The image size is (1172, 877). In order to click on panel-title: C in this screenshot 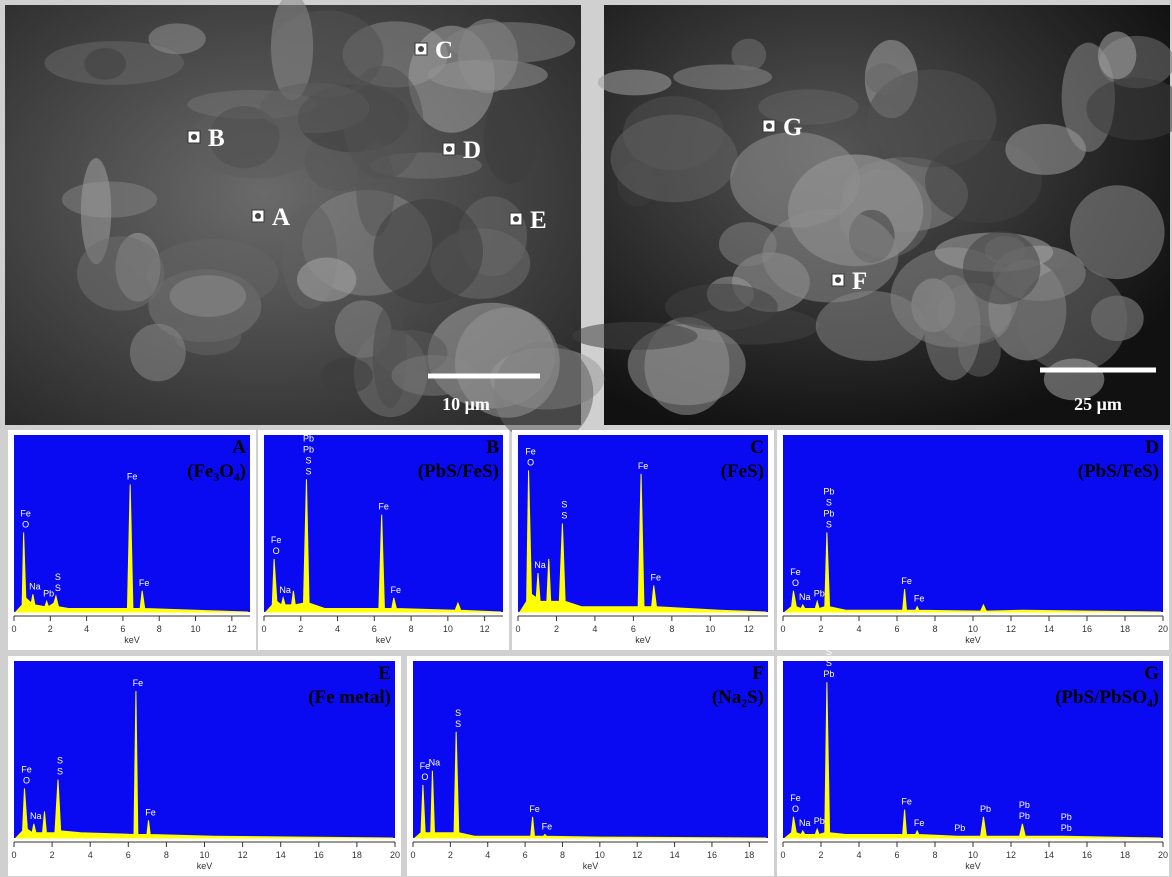, I will do `click(757, 447)`.